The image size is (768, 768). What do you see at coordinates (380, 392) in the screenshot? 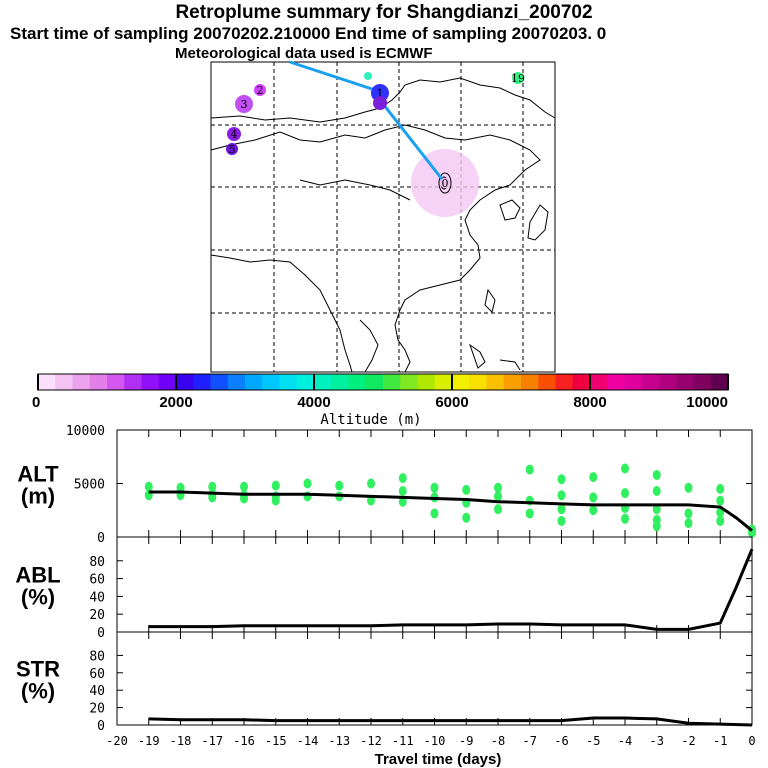
I see `altitude-colorbar: 0 2000 4000 6000 8000 10000` at bounding box center [380, 392].